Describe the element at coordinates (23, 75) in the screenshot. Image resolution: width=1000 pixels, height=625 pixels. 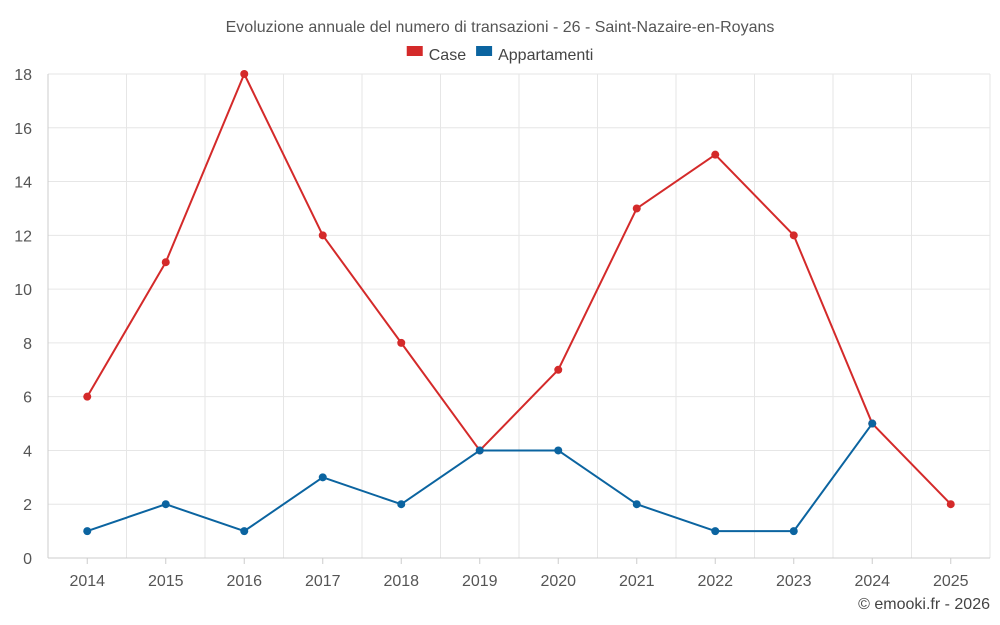
I see `y-tick-label: 18` at that location.